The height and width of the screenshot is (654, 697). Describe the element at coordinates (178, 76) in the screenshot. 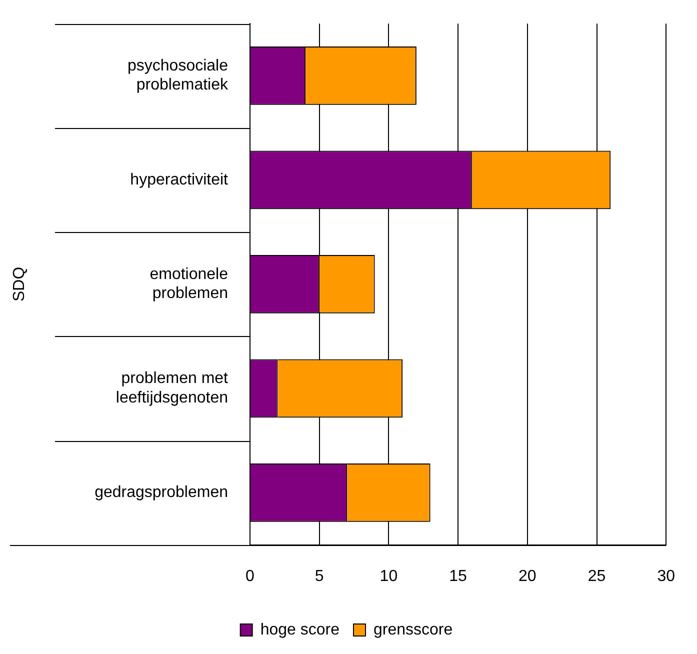

I see `y-tick-label: psychosociale problematiek` at that location.